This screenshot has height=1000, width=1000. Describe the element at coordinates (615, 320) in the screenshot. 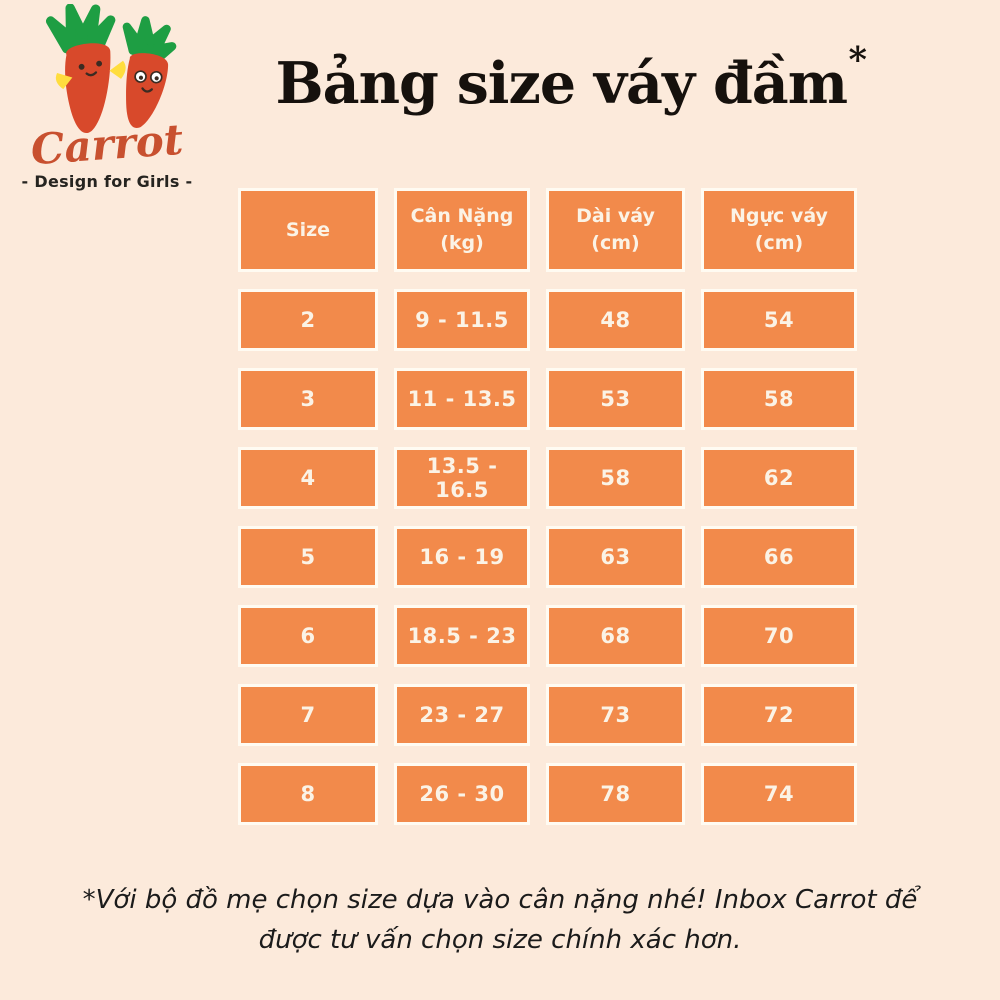

I see `data-cell: 48` at that location.